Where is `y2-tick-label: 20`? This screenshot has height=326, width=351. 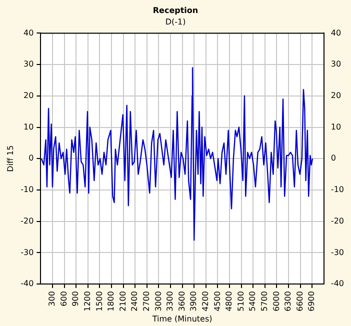
y2-tick-label: 20 is located at coordinates (336, 95).